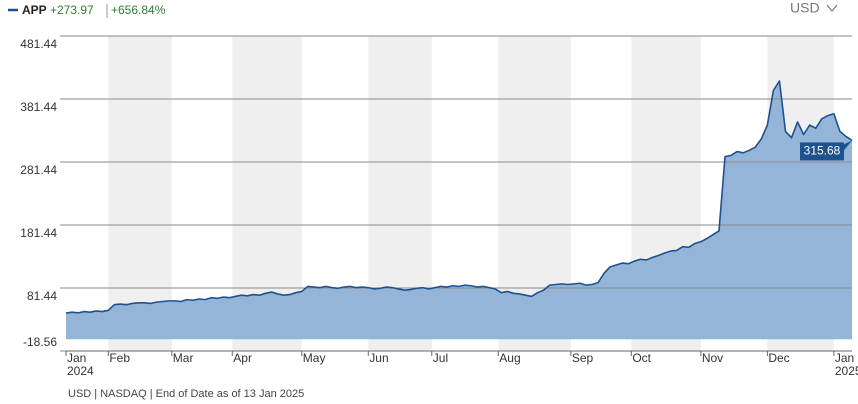 This screenshot has width=858, height=404. What do you see at coordinates (183, 358) in the screenshot?
I see `x-tick-label: Mar` at bounding box center [183, 358].